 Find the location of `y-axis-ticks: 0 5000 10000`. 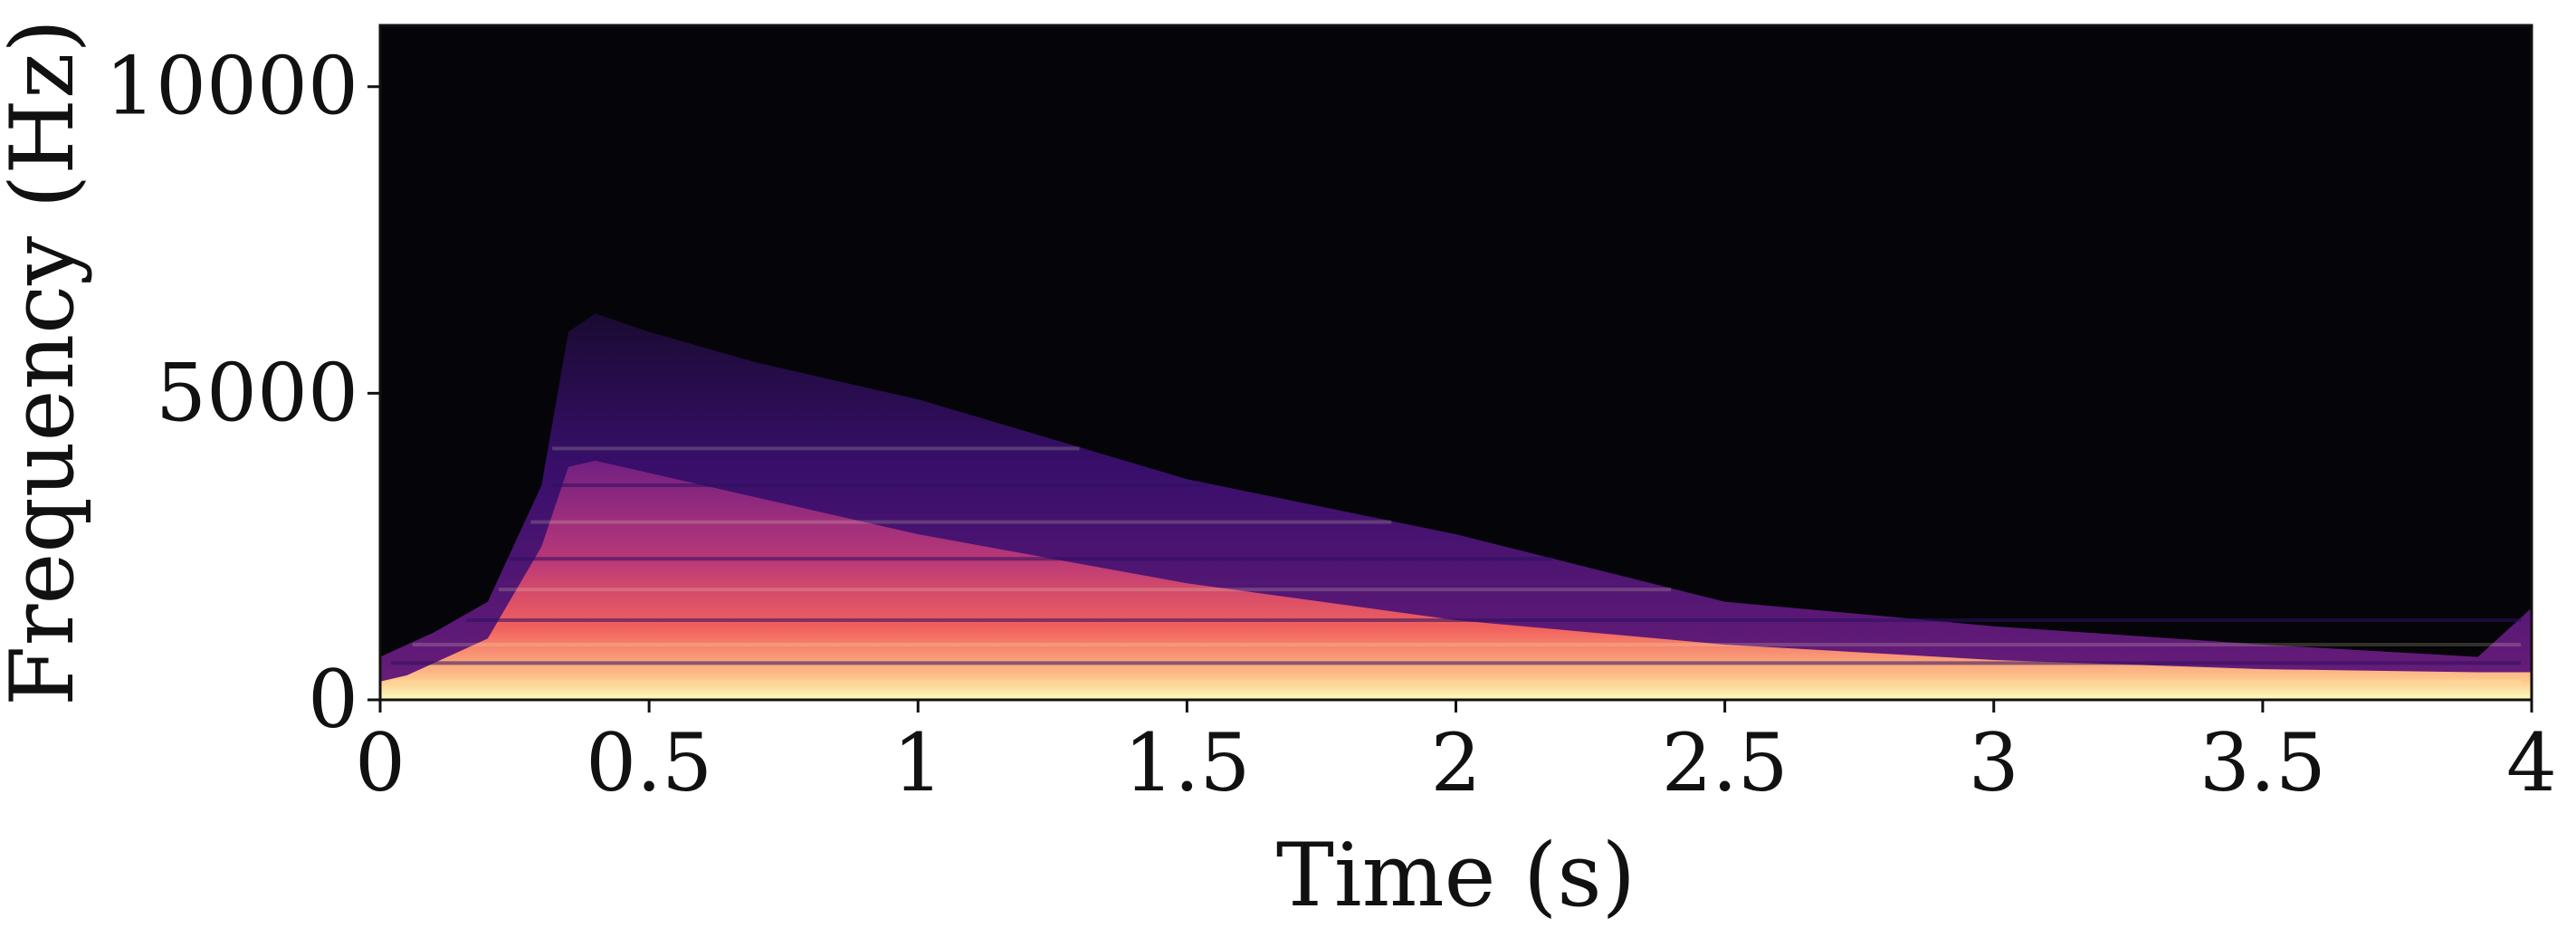

y-axis-ticks: 0 5000 10000 is located at coordinates (242, 393).